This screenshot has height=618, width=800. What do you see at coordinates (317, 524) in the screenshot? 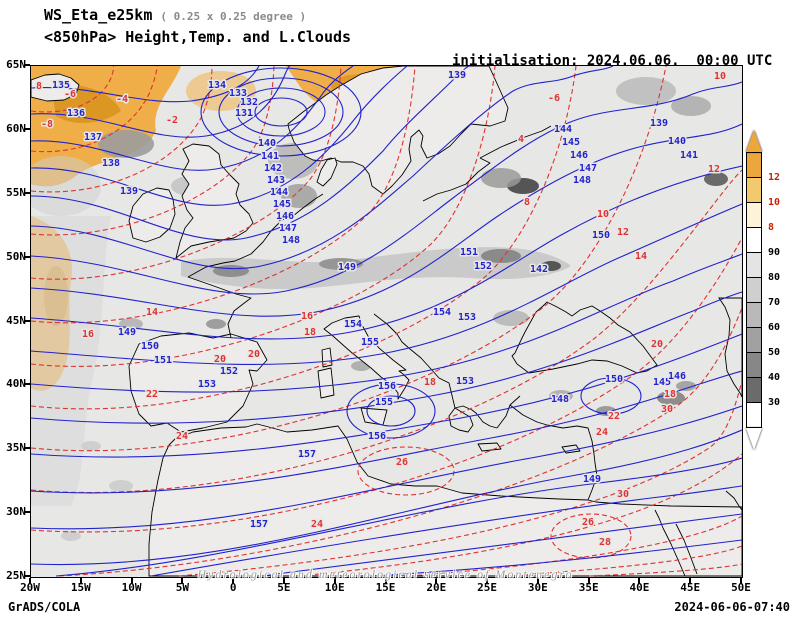
I see `temp-contour-label: 24` at bounding box center [317, 524].